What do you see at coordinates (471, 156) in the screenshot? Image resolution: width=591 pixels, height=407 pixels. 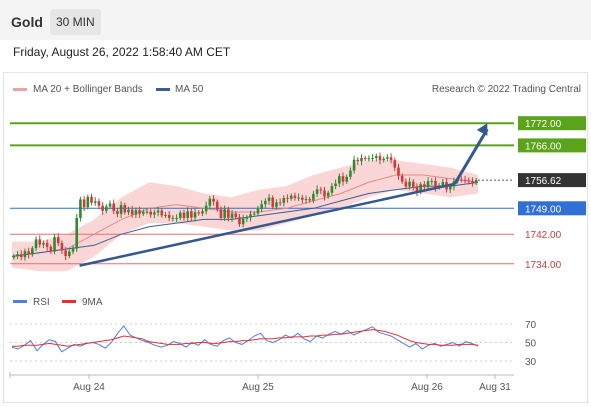 I see `projection-arrow-shaft` at bounding box center [471, 156].